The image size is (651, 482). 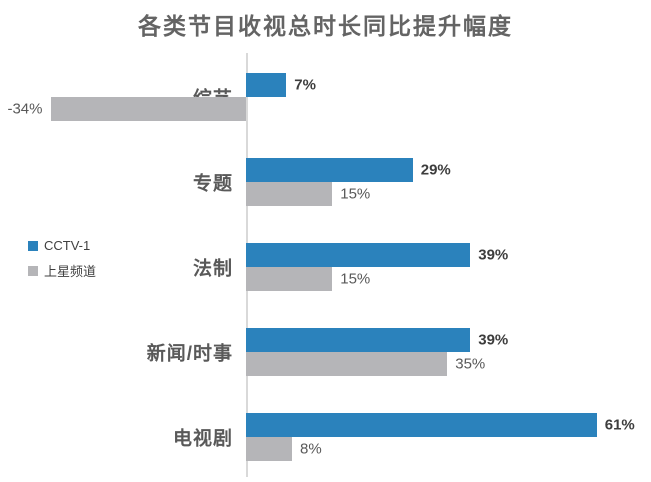 What do you see at coordinates (212, 184) in the screenshot?
I see `category-label: 专题` at bounding box center [212, 184].